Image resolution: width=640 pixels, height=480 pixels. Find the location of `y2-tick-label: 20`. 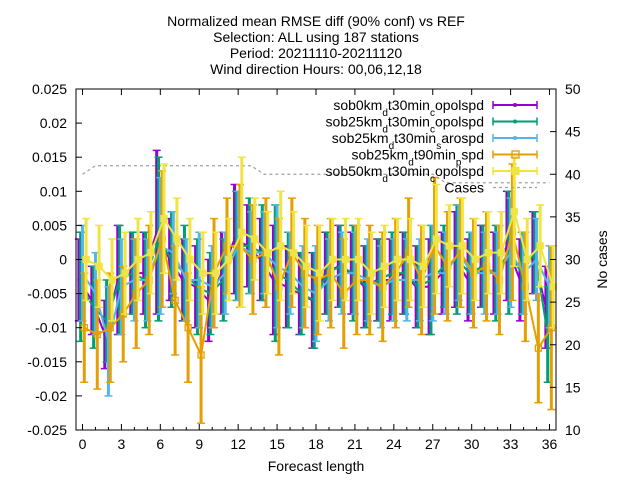

y2-tick-label: 20 is located at coordinates (573, 345).